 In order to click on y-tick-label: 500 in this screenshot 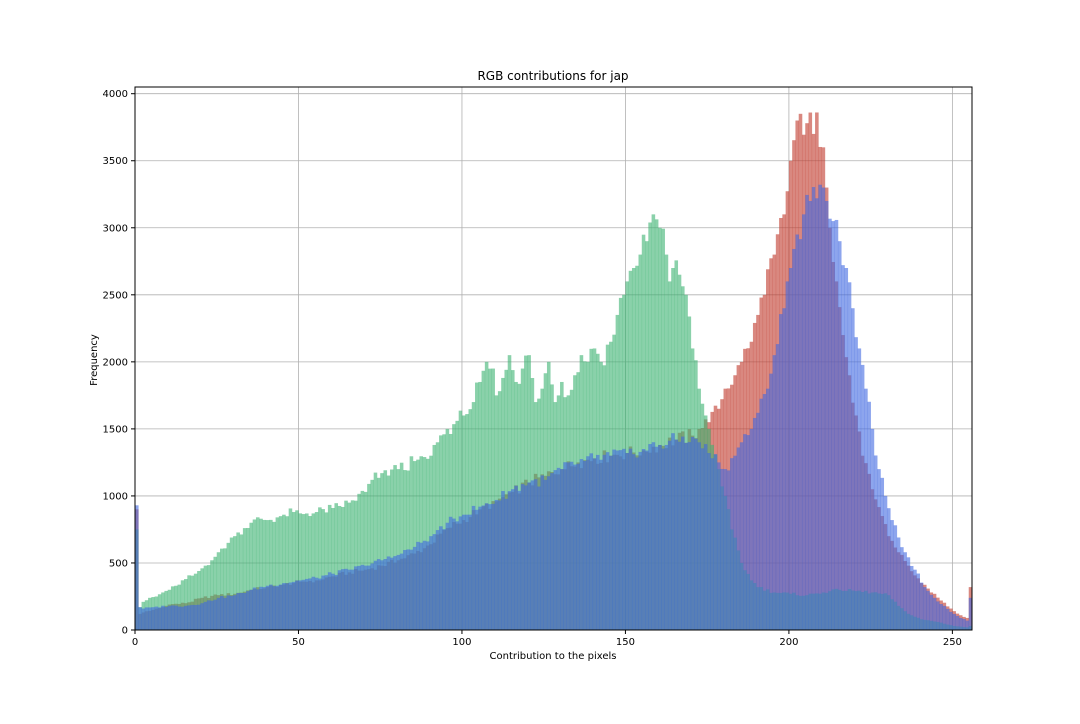, I will do `click(118, 563)`.